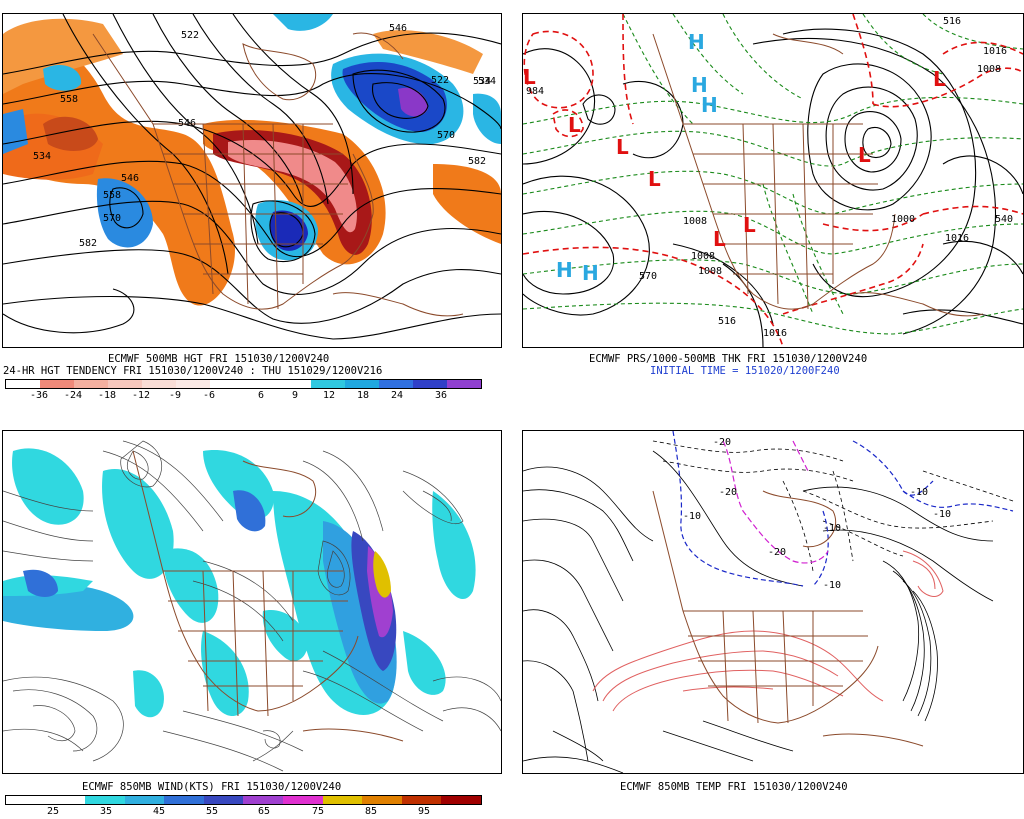  What do you see at coordinates (903, 219) in the screenshot?
I see `contour-label: 1000` at bounding box center [903, 219].